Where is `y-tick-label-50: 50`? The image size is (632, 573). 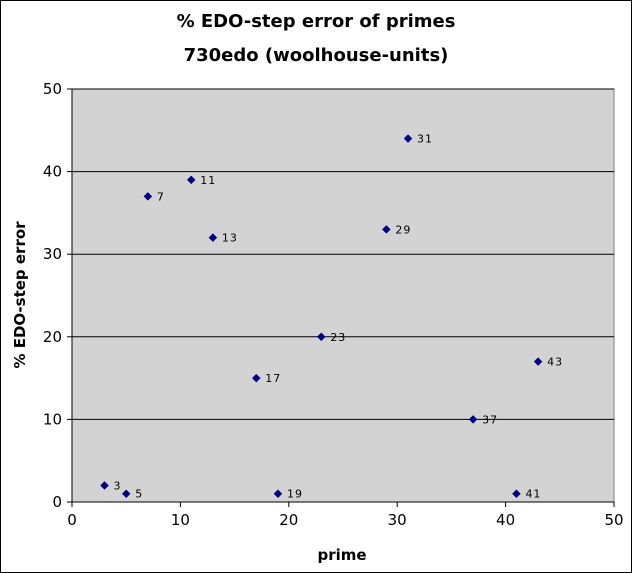 y-tick-label-50: 50 is located at coordinates (52, 89).